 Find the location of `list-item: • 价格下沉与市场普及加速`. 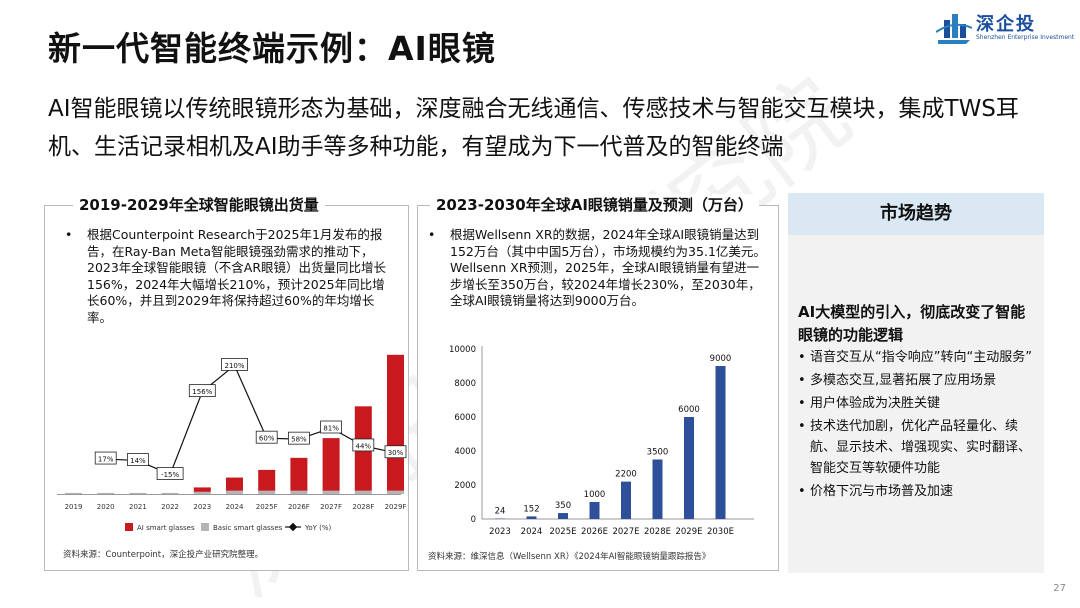

list-item: • 价格下沉与市场普及加速 is located at coordinates (917, 491).